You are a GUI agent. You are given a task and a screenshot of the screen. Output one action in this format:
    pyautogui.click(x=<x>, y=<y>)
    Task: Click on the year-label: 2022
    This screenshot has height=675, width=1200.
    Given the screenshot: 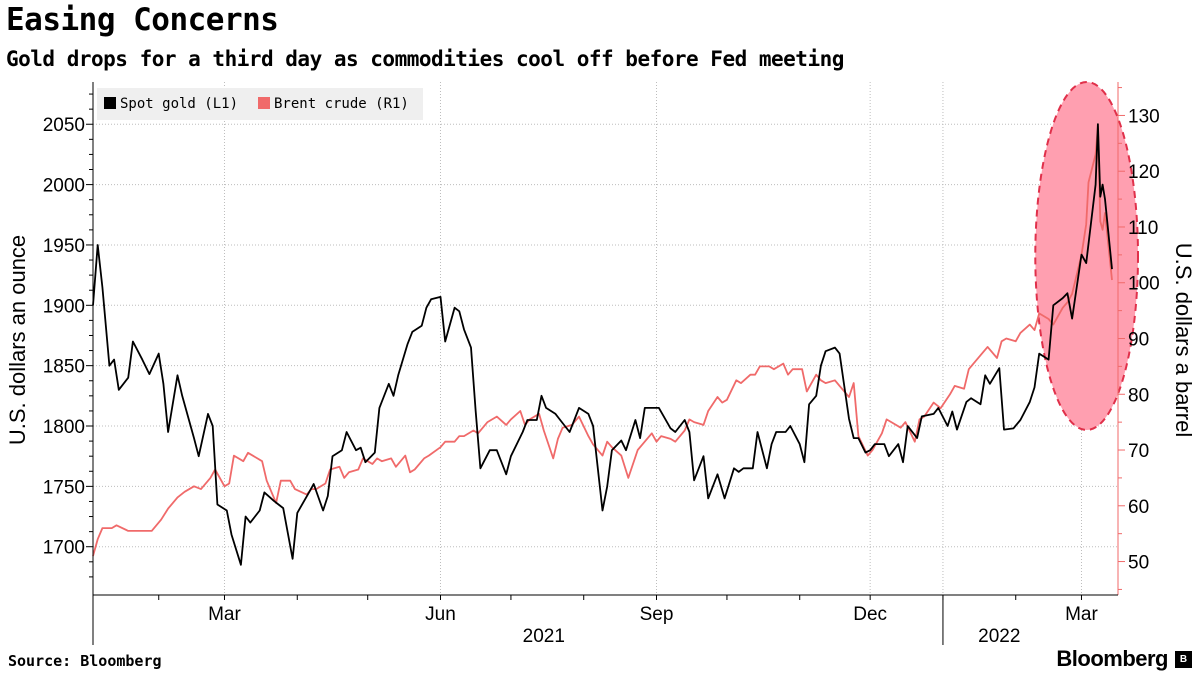 What is the action you would take?
    pyautogui.click(x=999, y=636)
    